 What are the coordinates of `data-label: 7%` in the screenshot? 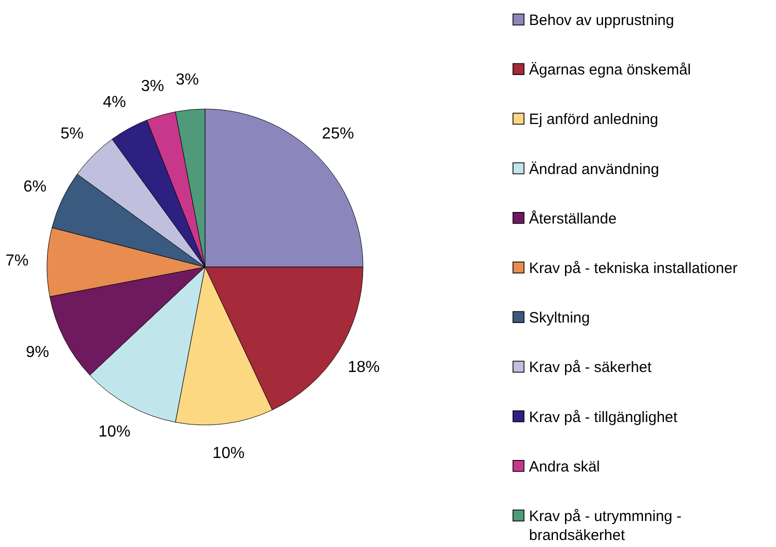 It's located at (17, 261).